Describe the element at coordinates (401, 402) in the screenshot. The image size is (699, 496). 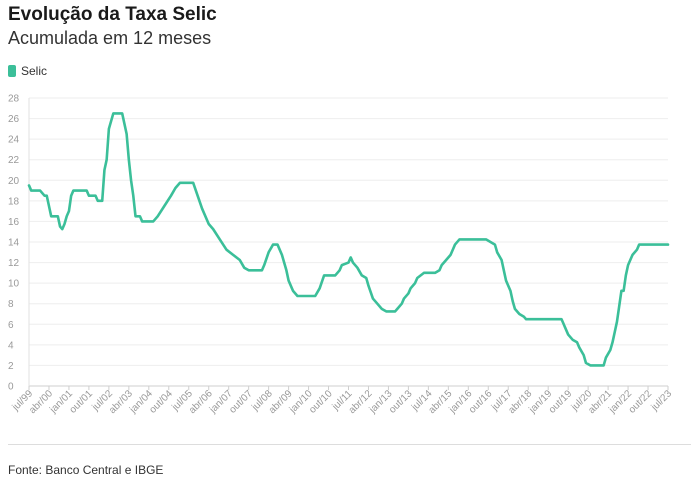
I see `x-tick-label: out/13` at that location.